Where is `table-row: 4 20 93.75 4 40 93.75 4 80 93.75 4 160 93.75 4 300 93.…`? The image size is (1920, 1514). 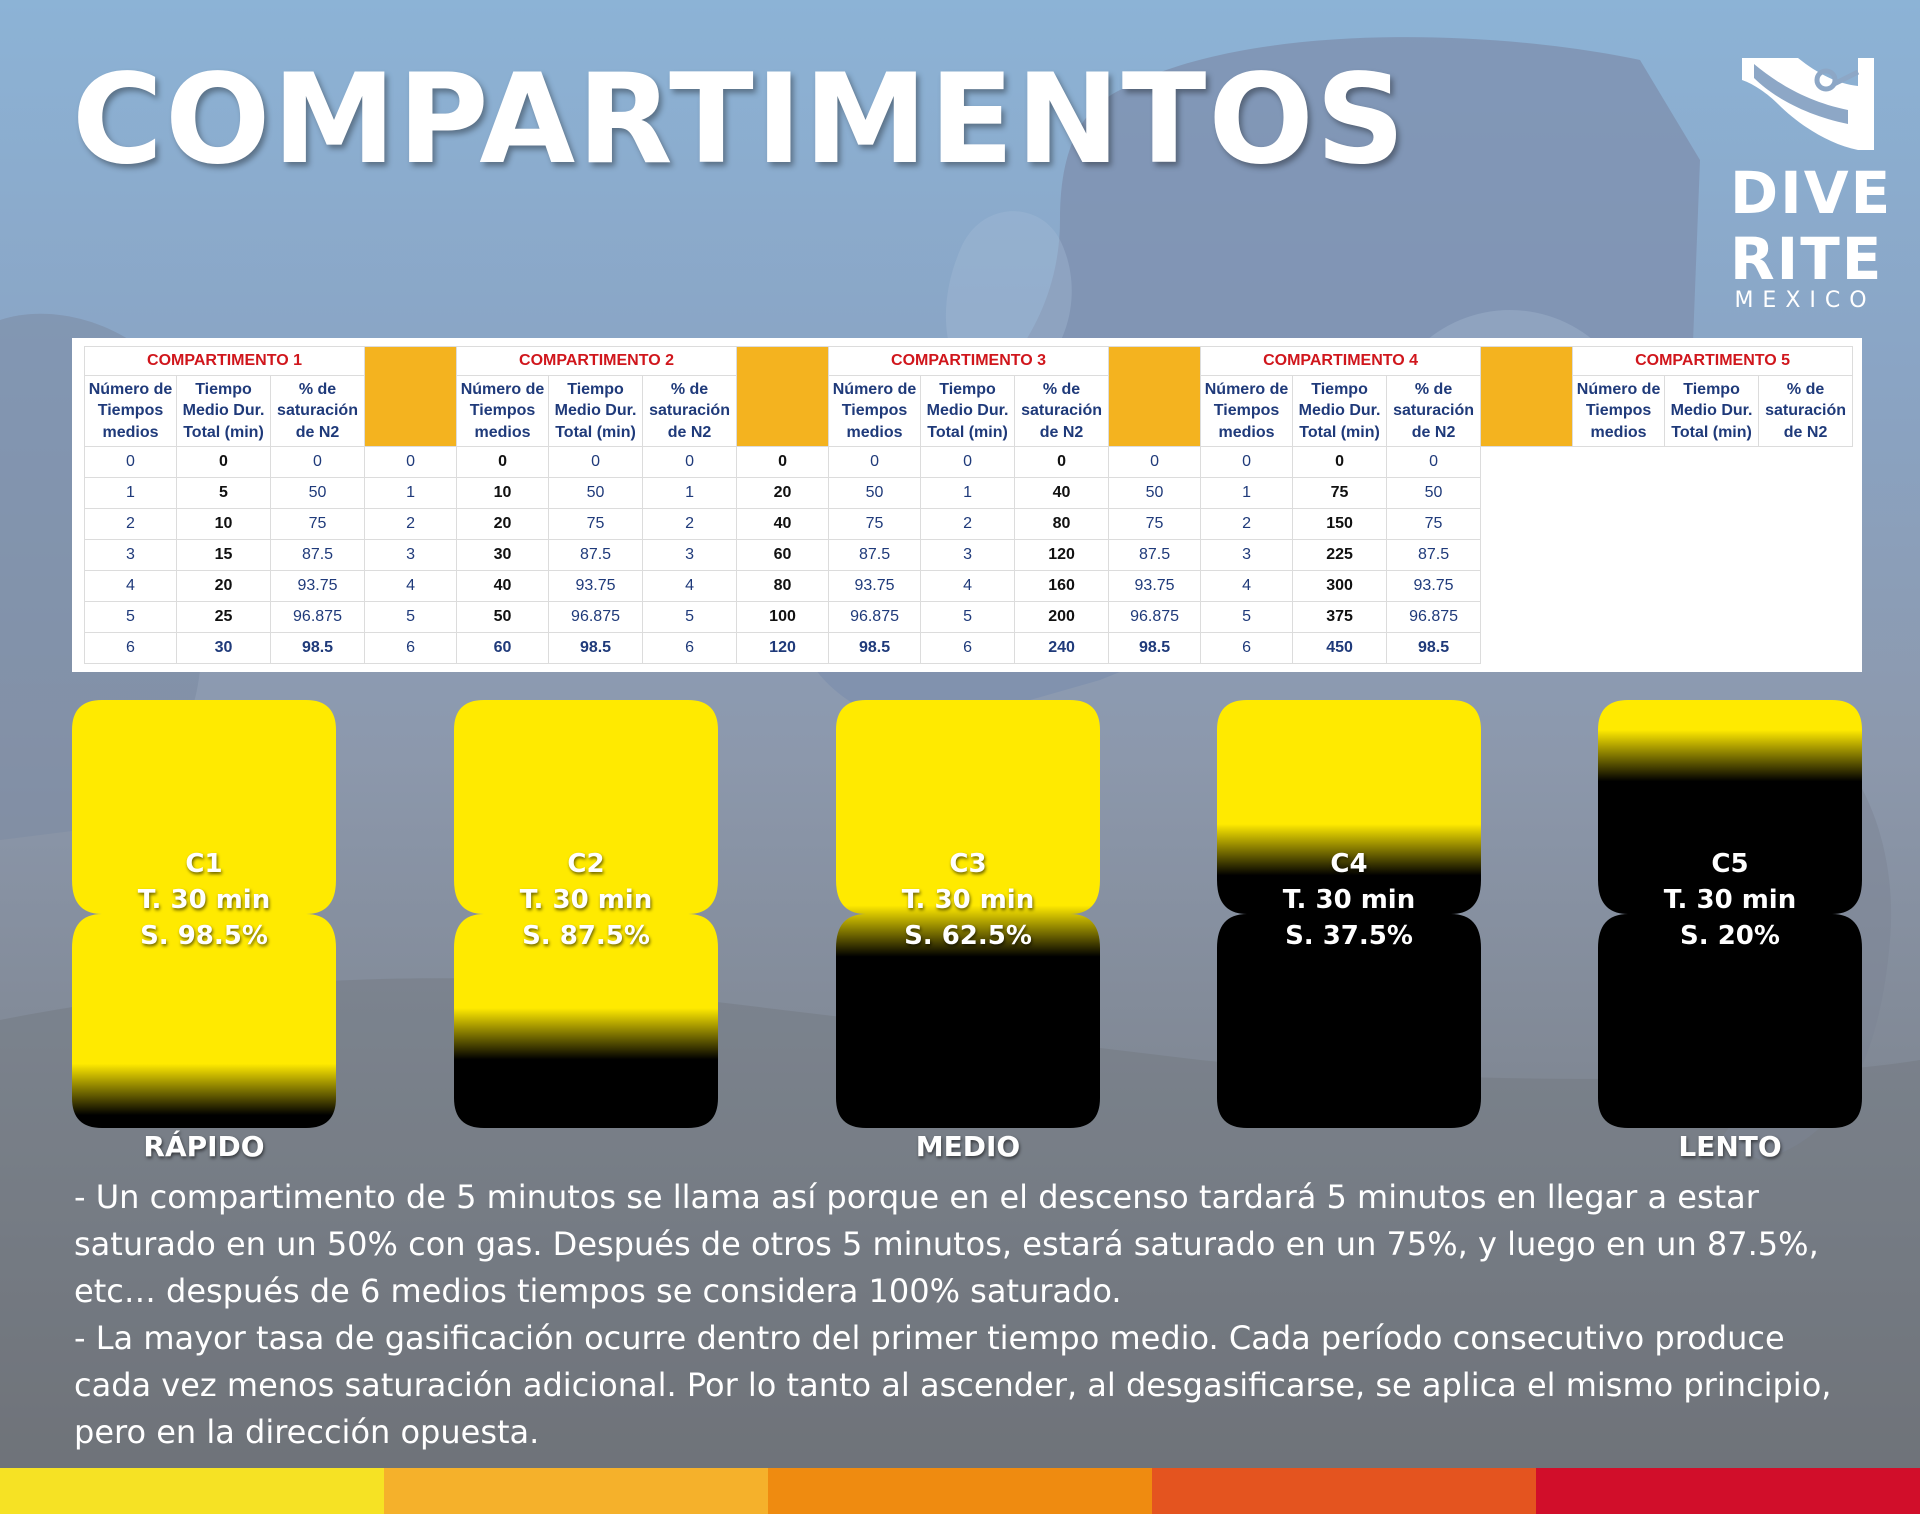
table-row: 4 20 93.75 4 40 93.75 4 80 93.75 4 160 93.75 4 300 93.… is located at coordinates (968, 586).